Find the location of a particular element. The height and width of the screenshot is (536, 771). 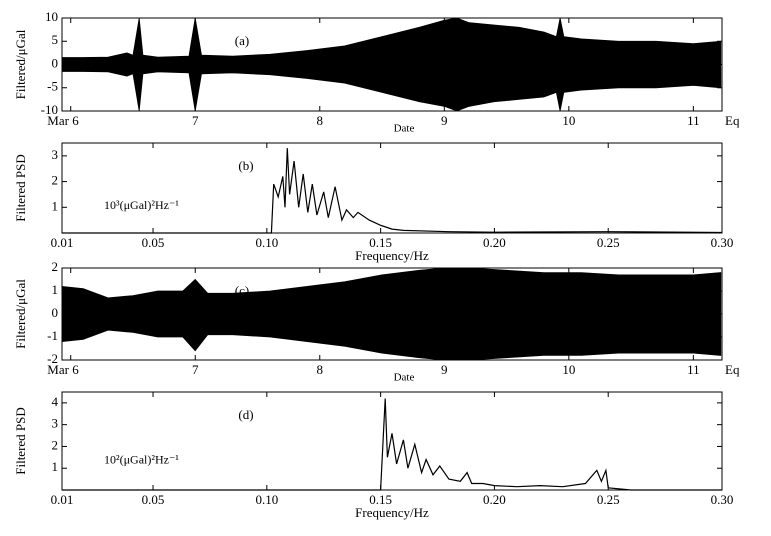

y-tick-label: -5 is located at coordinates (52, 86).